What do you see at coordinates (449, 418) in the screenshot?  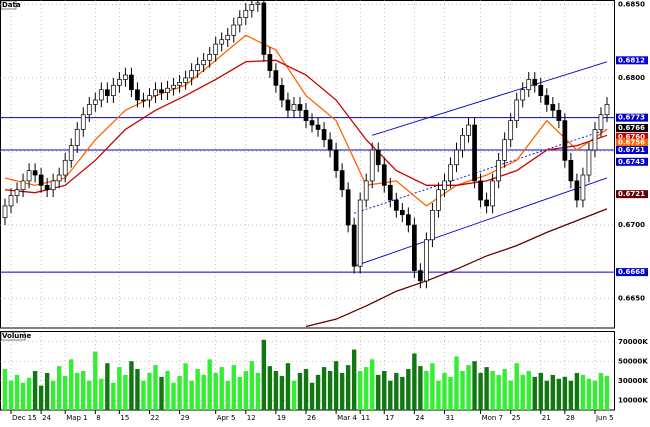 I see `x-tick-label: 31` at bounding box center [449, 418].